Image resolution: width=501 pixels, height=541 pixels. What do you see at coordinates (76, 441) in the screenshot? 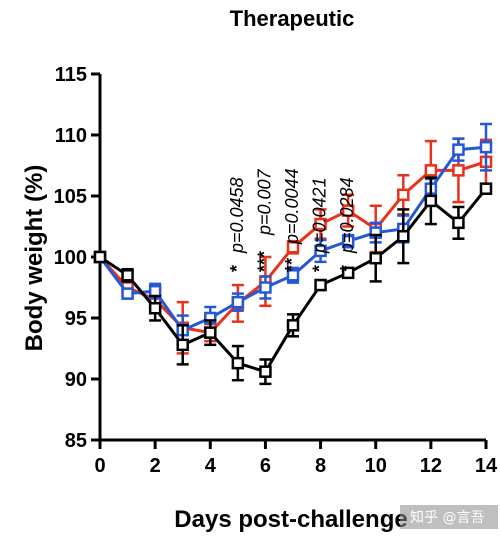
I see `y-tick-label: 85` at bounding box center [76, 441].